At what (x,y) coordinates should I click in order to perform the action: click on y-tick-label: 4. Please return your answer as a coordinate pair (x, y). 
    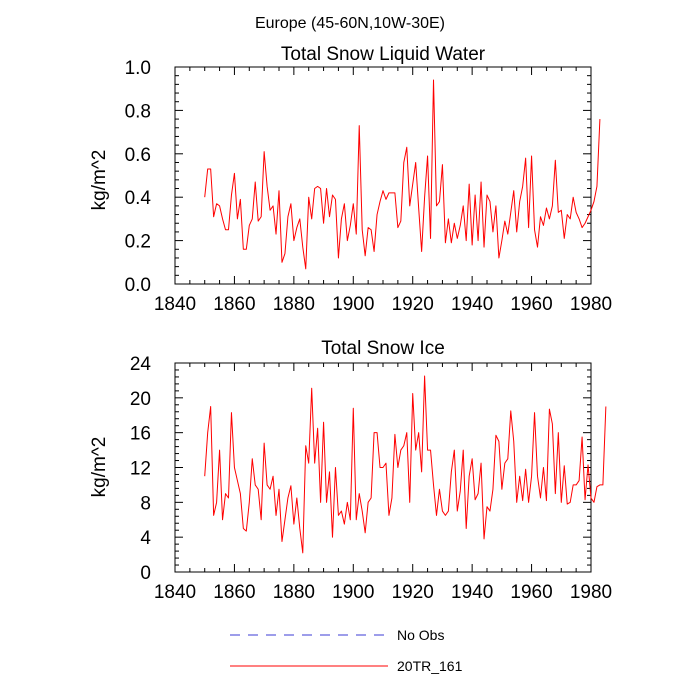
    Looking at the image, I should click on (145, 538).